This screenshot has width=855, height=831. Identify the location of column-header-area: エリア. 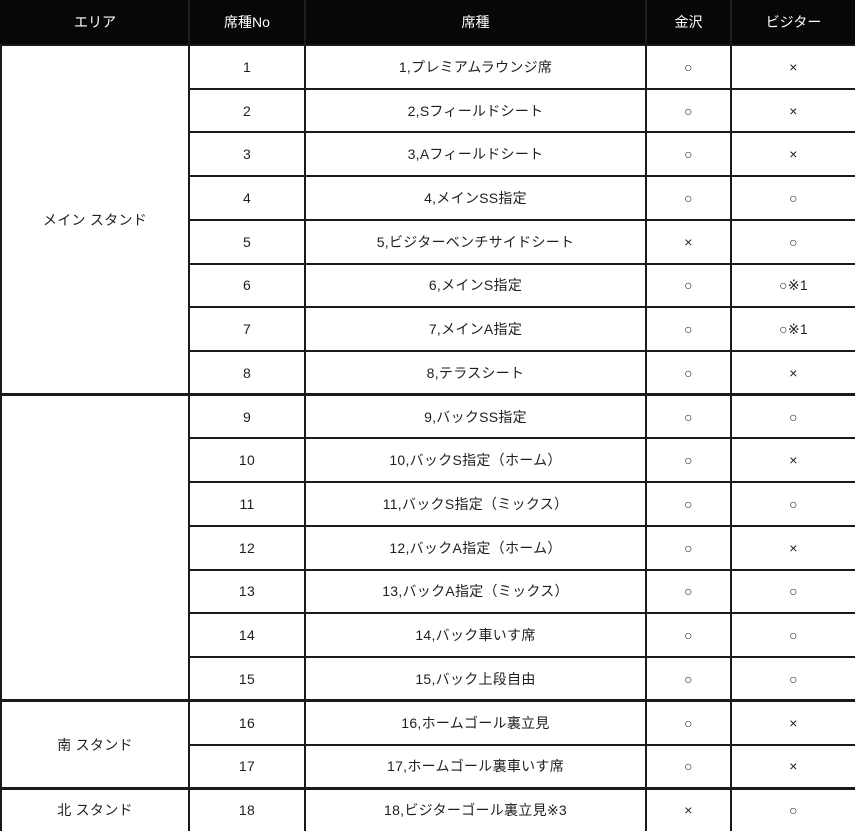
(95, 23).